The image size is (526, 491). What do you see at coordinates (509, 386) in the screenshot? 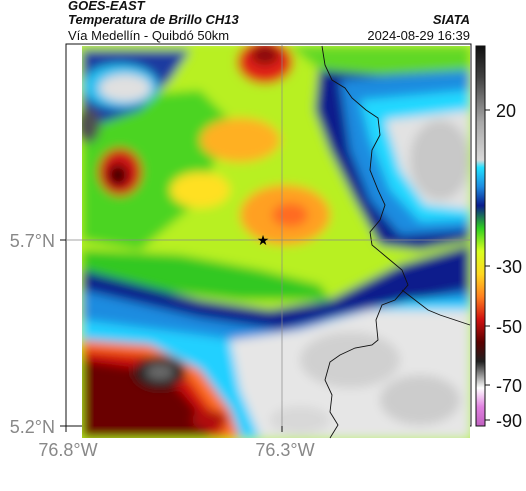
I see `colorbar-tick-4: -70` at bounding box center [509, 386].